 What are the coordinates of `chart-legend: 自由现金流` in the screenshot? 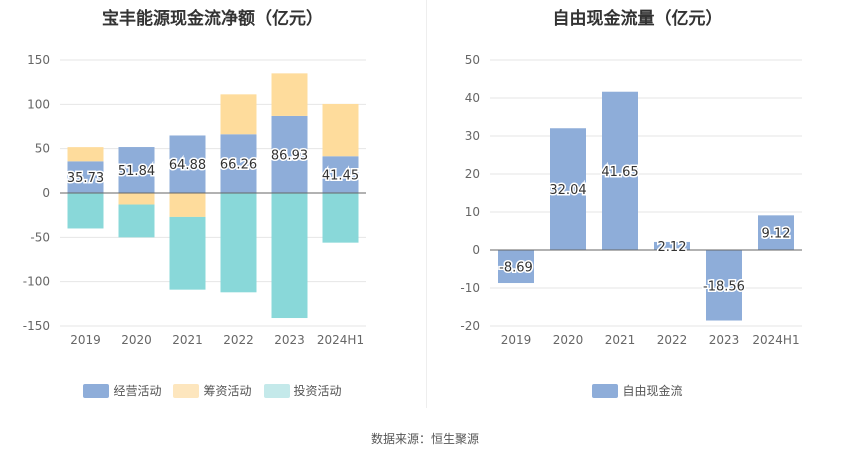 It's located at (637, 390).